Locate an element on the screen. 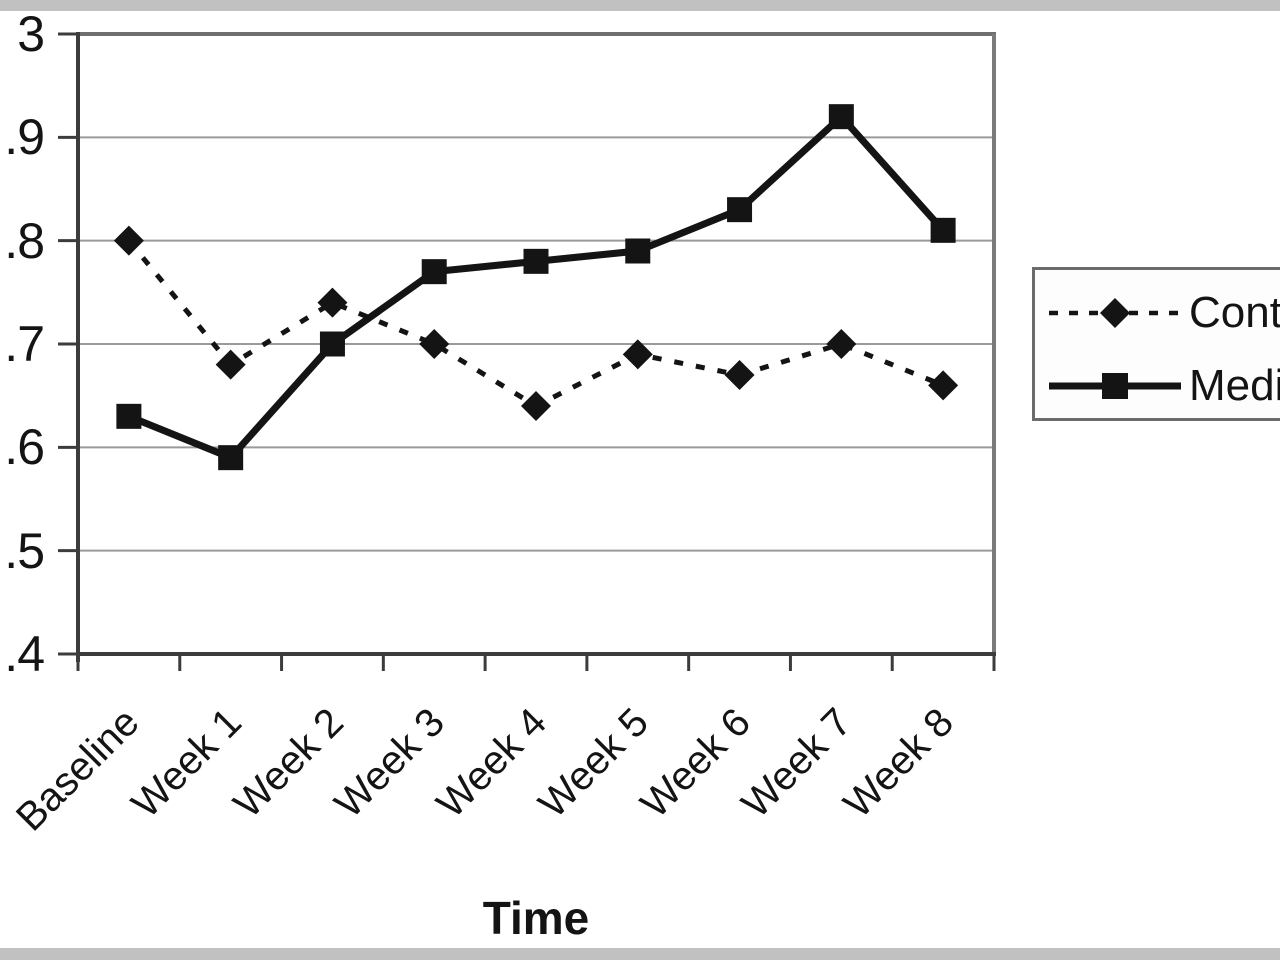  x-axis-title: Time is located at coordinates (536, 918).